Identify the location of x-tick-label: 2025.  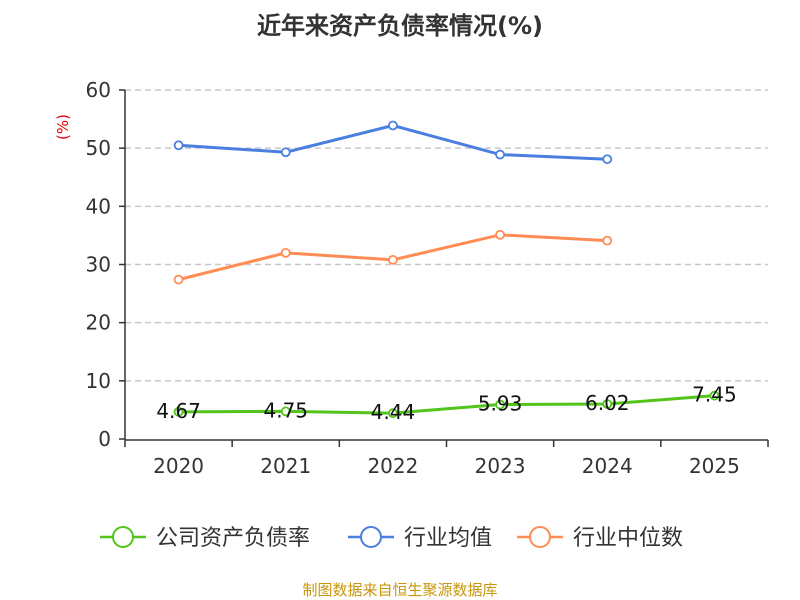
(714, 466).